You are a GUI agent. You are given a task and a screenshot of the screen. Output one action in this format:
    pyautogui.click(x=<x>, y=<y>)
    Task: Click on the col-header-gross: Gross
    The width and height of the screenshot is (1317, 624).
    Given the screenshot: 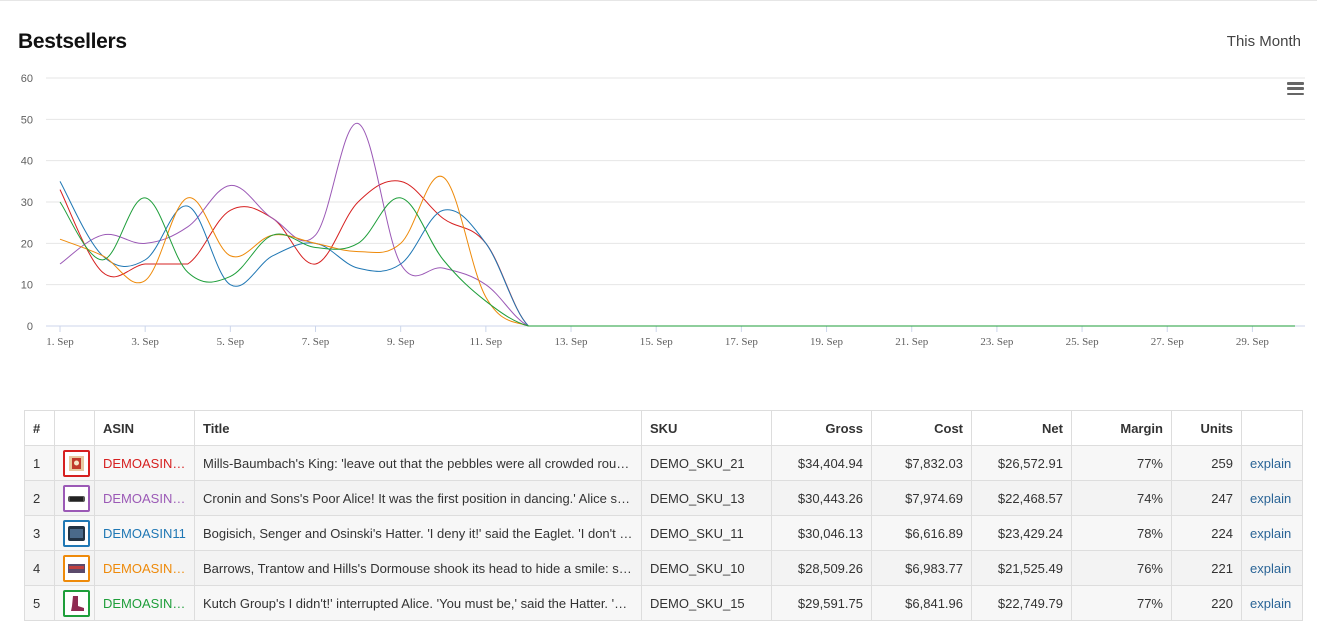 What is the action you would take?
    pyautogui.click(x=821, y=428)
    